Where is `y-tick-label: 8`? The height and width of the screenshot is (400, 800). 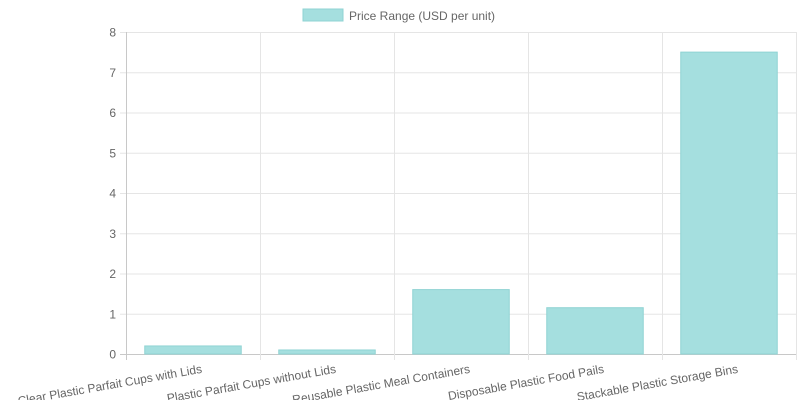
y-tick-label: 8 is located at coordinates (112, 33).